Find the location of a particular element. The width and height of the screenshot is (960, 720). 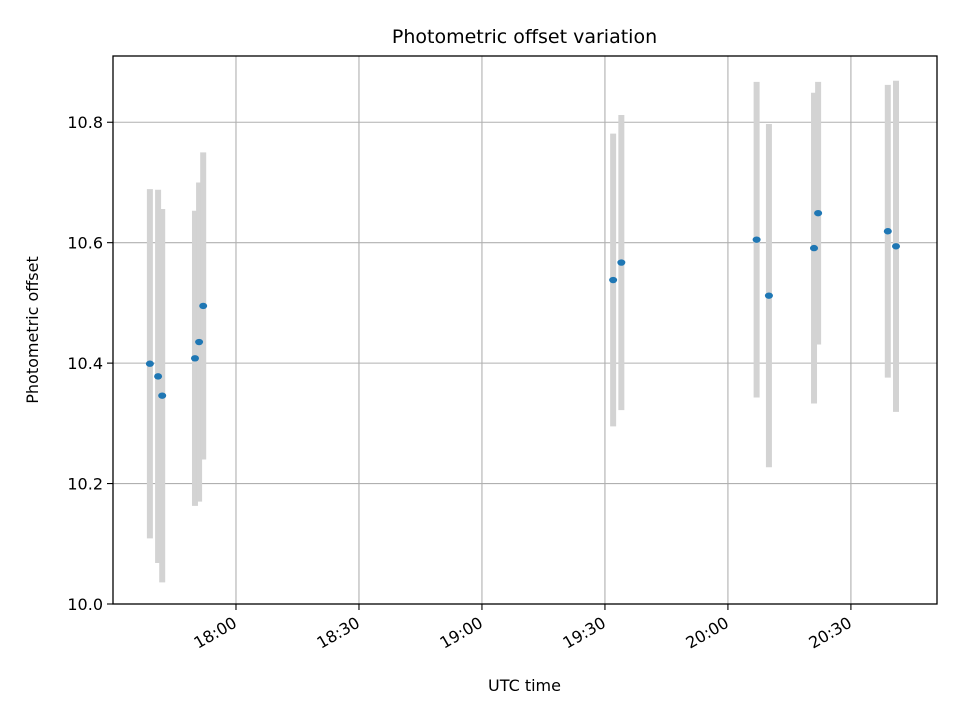

x-tick-label: 20:30 is located at coordinates (829, 633).